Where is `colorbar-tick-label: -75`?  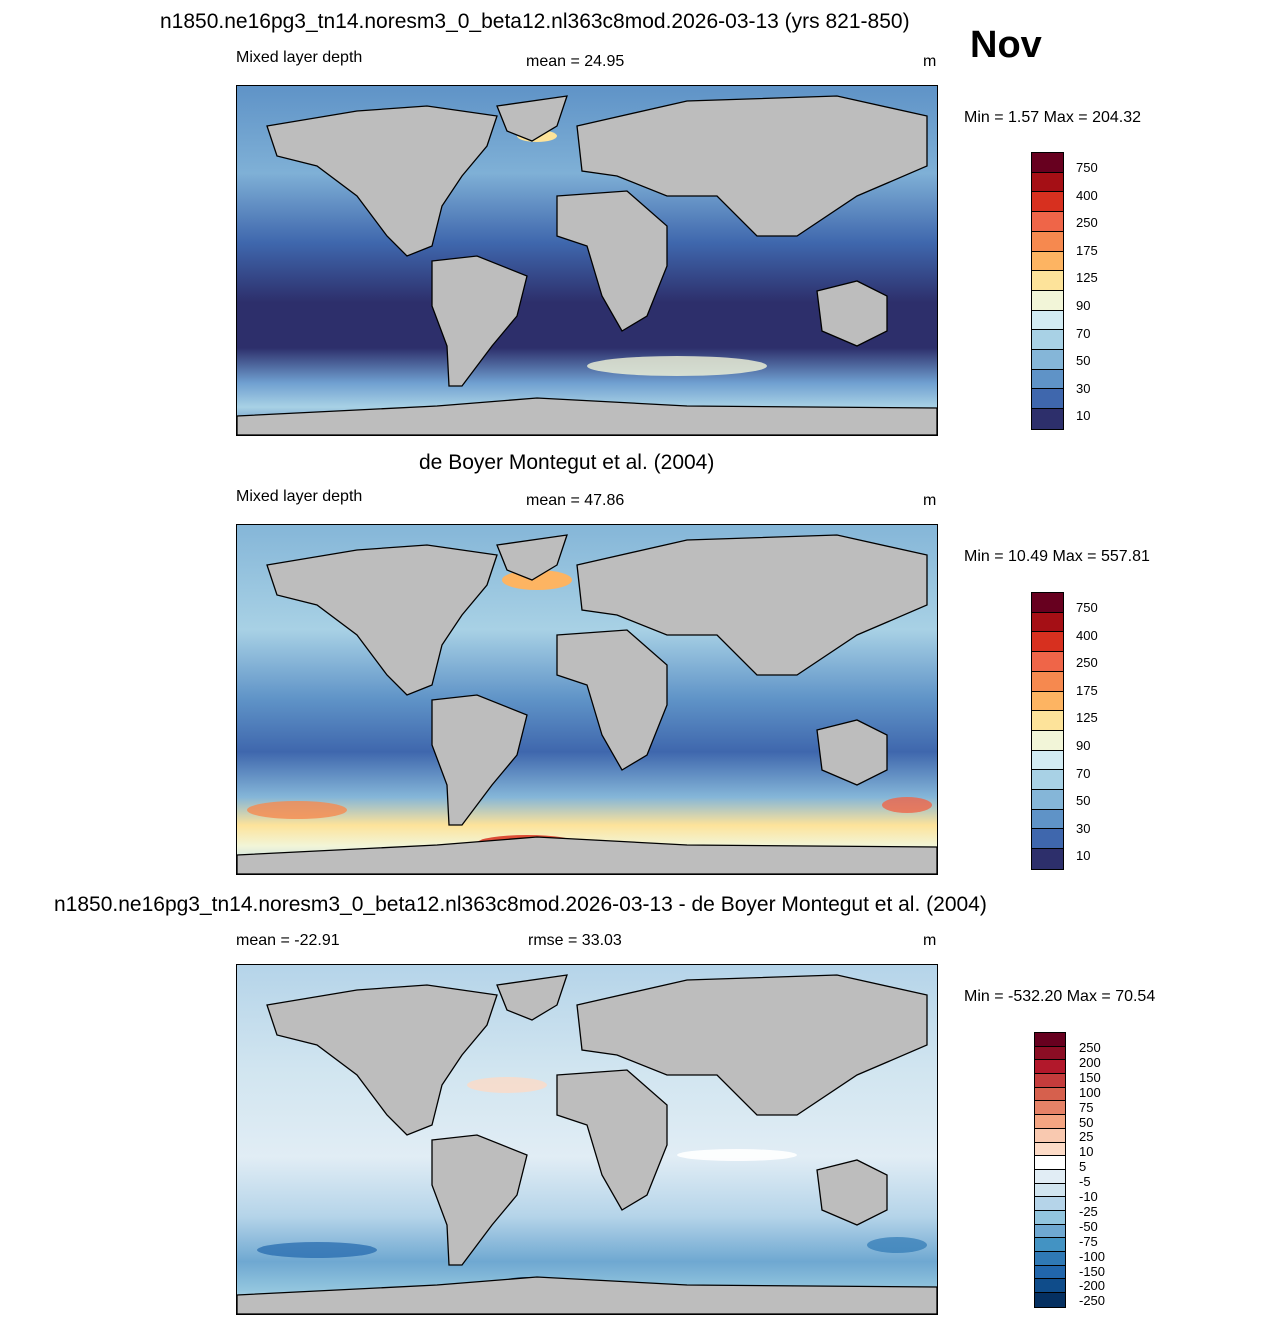 colorbar-tick-label: -75 is located at coordinates (1088, 1241).